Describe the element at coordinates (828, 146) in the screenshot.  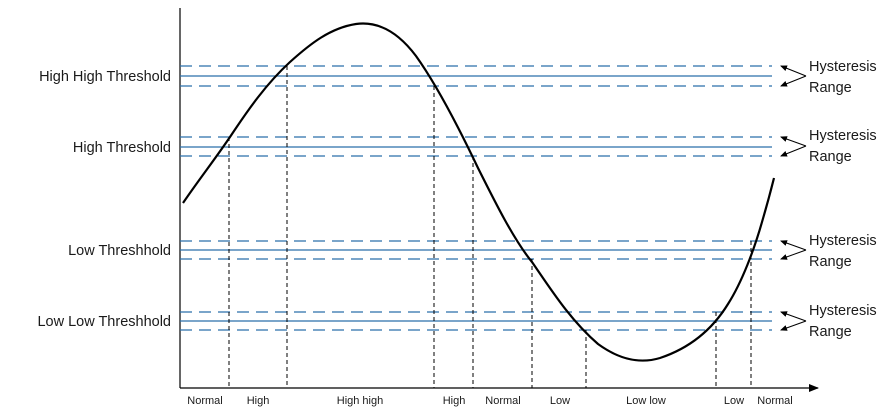
I see `hysteresis-callout-high: Hysteresis Range` at that location.